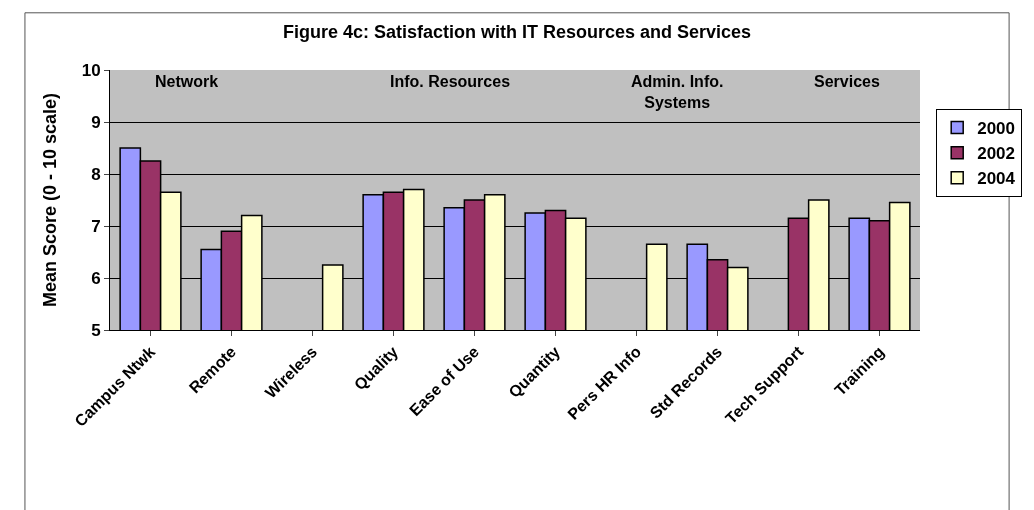 The width and height of the screenshot is (1034, 510). I want to click on legend-label: 2004, so click(996, 179).